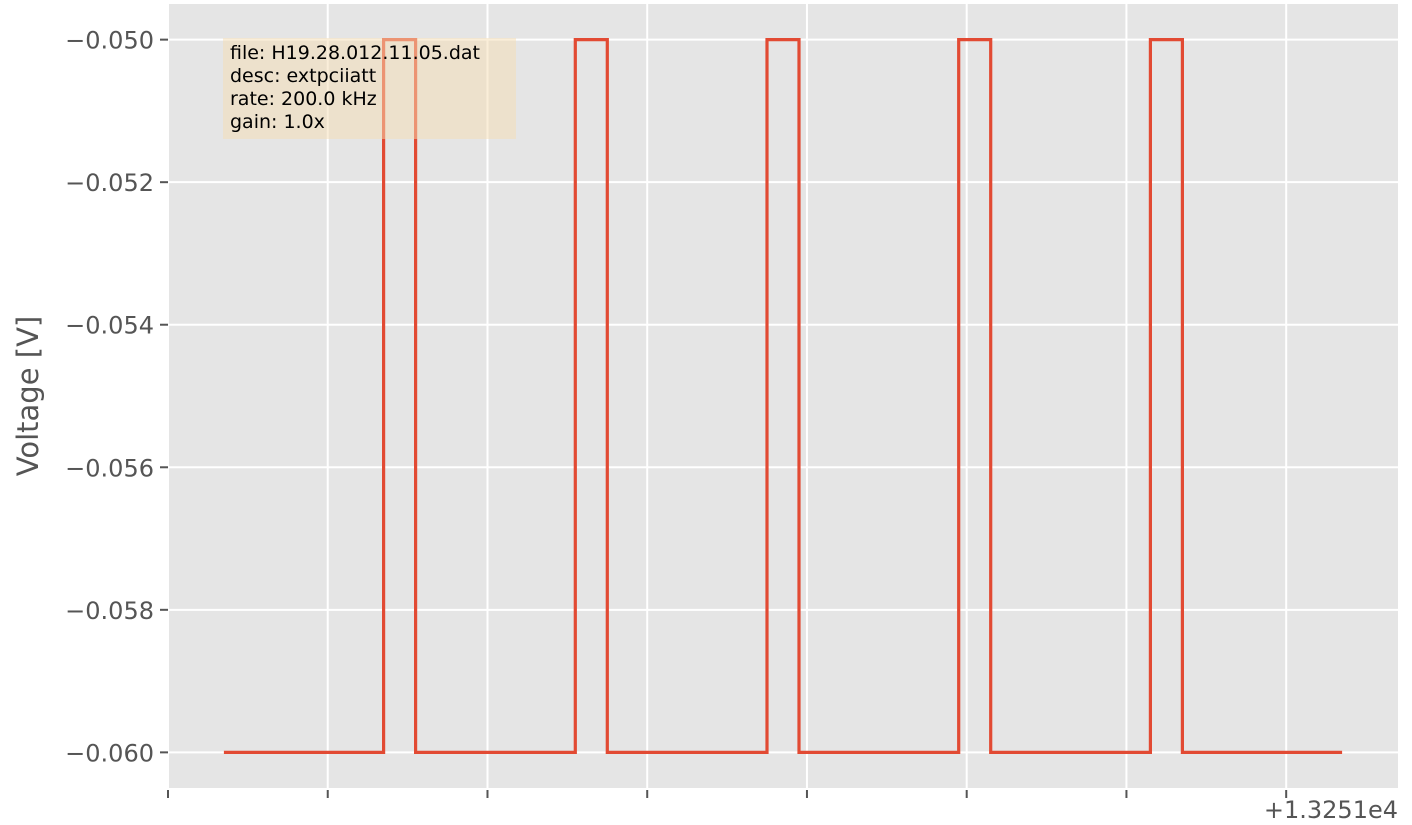 The image size is (1412, 825). I want to click on y-axis-label: Voltage [V], so click(28, 396).